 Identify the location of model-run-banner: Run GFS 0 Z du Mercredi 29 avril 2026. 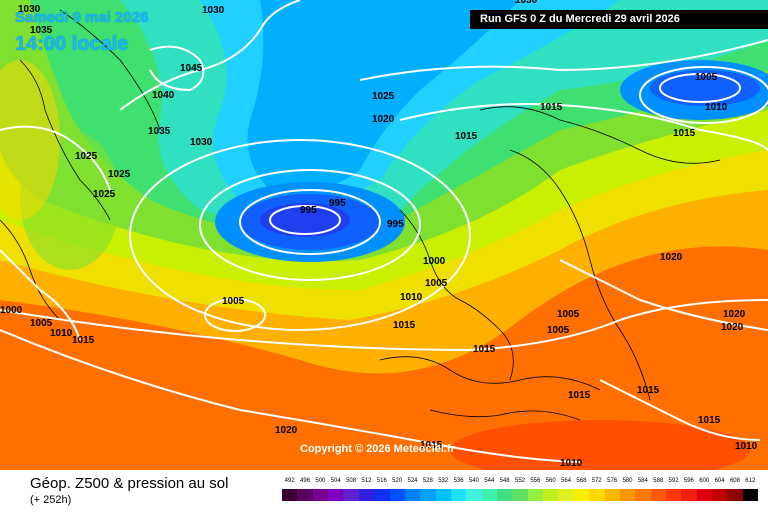
(619, 19).